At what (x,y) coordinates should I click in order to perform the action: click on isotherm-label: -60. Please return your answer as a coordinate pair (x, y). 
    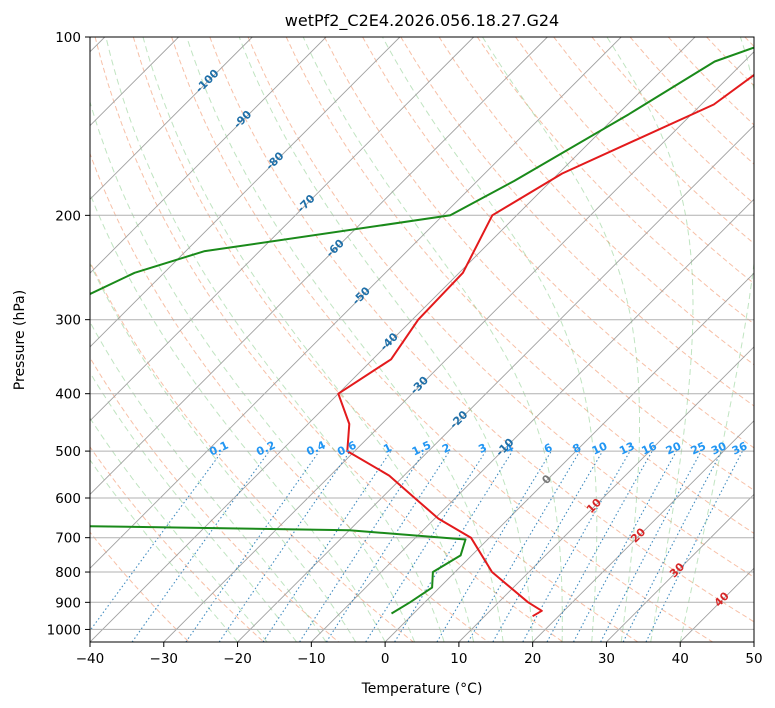
    Looking at the image, I should click on (335, 247).